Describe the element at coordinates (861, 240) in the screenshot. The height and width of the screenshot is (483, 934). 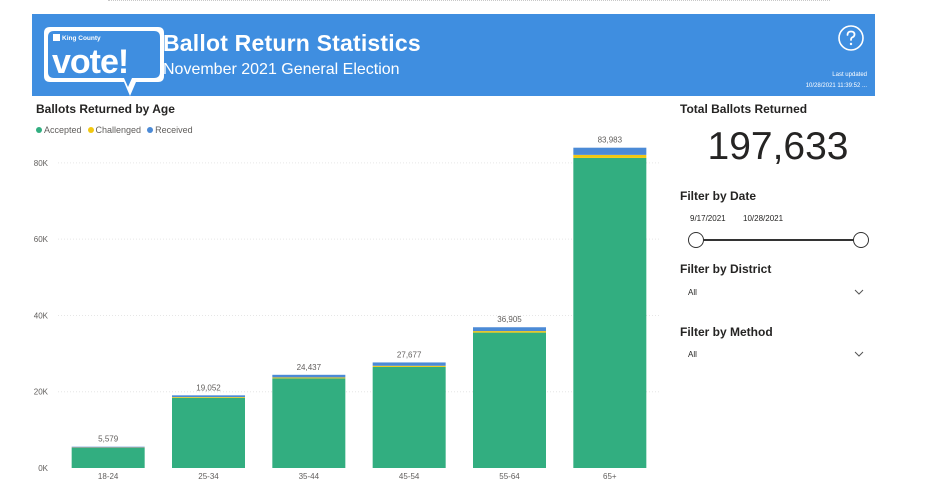
I see `date-slider-end-handle` at that location.